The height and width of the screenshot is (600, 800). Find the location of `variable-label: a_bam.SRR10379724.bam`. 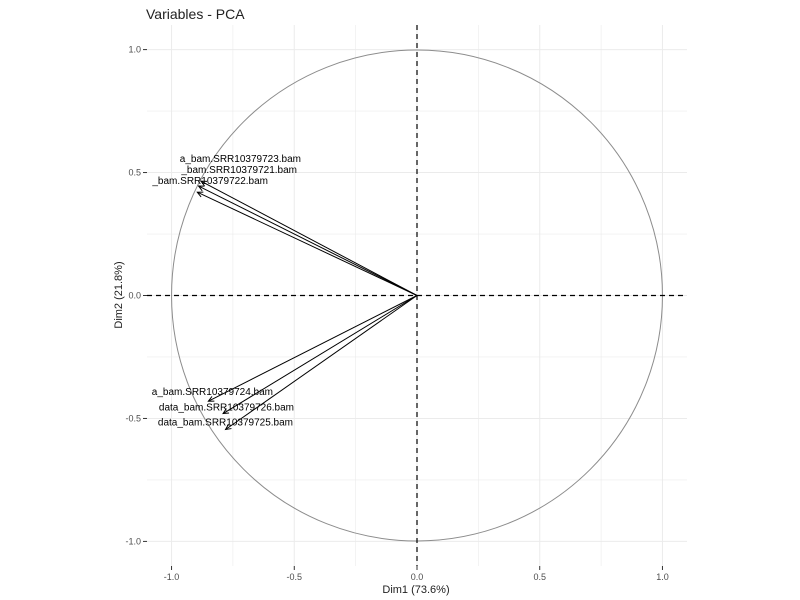

variable-label: a_bam.SRR10379724.bam is located at coordinates (212, 392).